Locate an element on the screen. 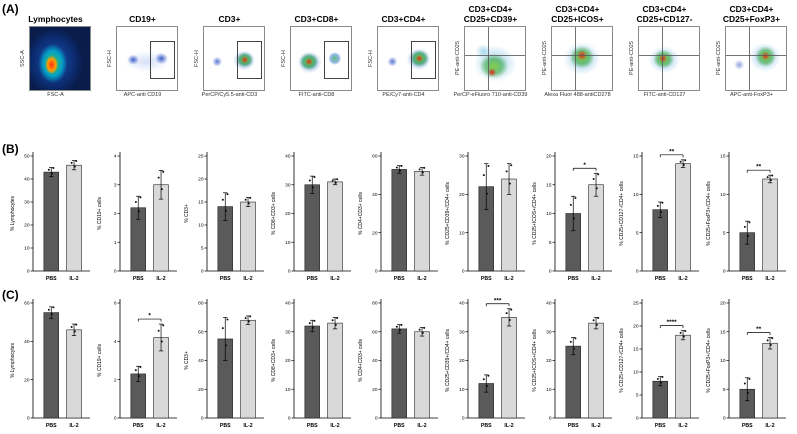 The width and height of the screenshot is (797, 434). bar-chart-c-7: 0 10 20 30 40 PBS IL-2 % CD25+ICOS+/CD4+ cells is located at coordinates (573, 361).